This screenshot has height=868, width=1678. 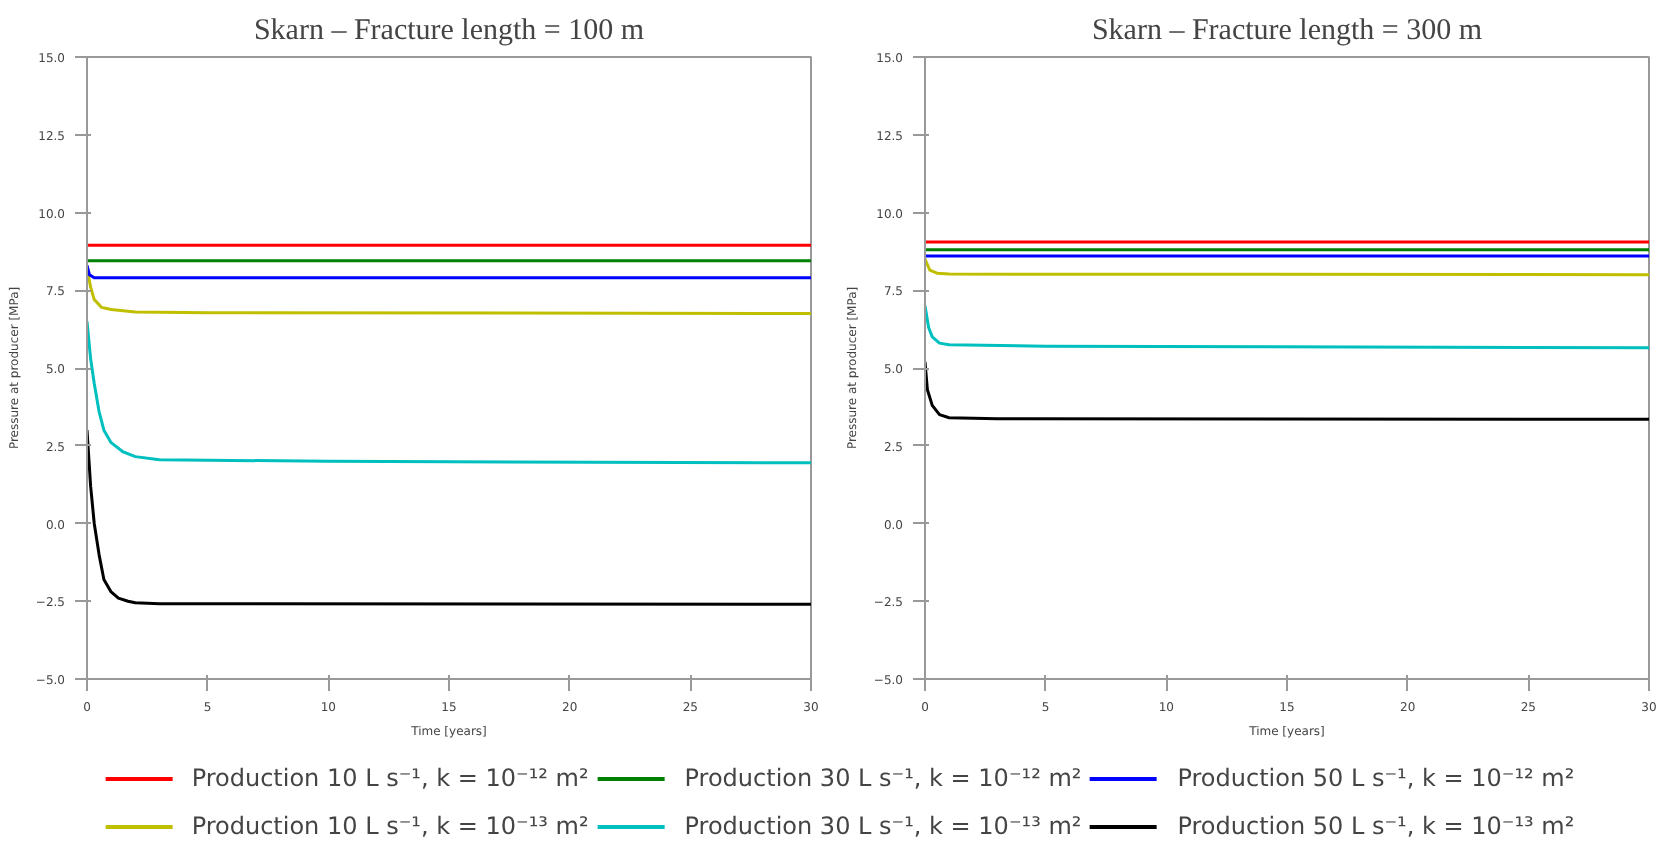 I want to click on chart-title: Skarn – Fracture length = 100 m, so click(x=449, y=31).